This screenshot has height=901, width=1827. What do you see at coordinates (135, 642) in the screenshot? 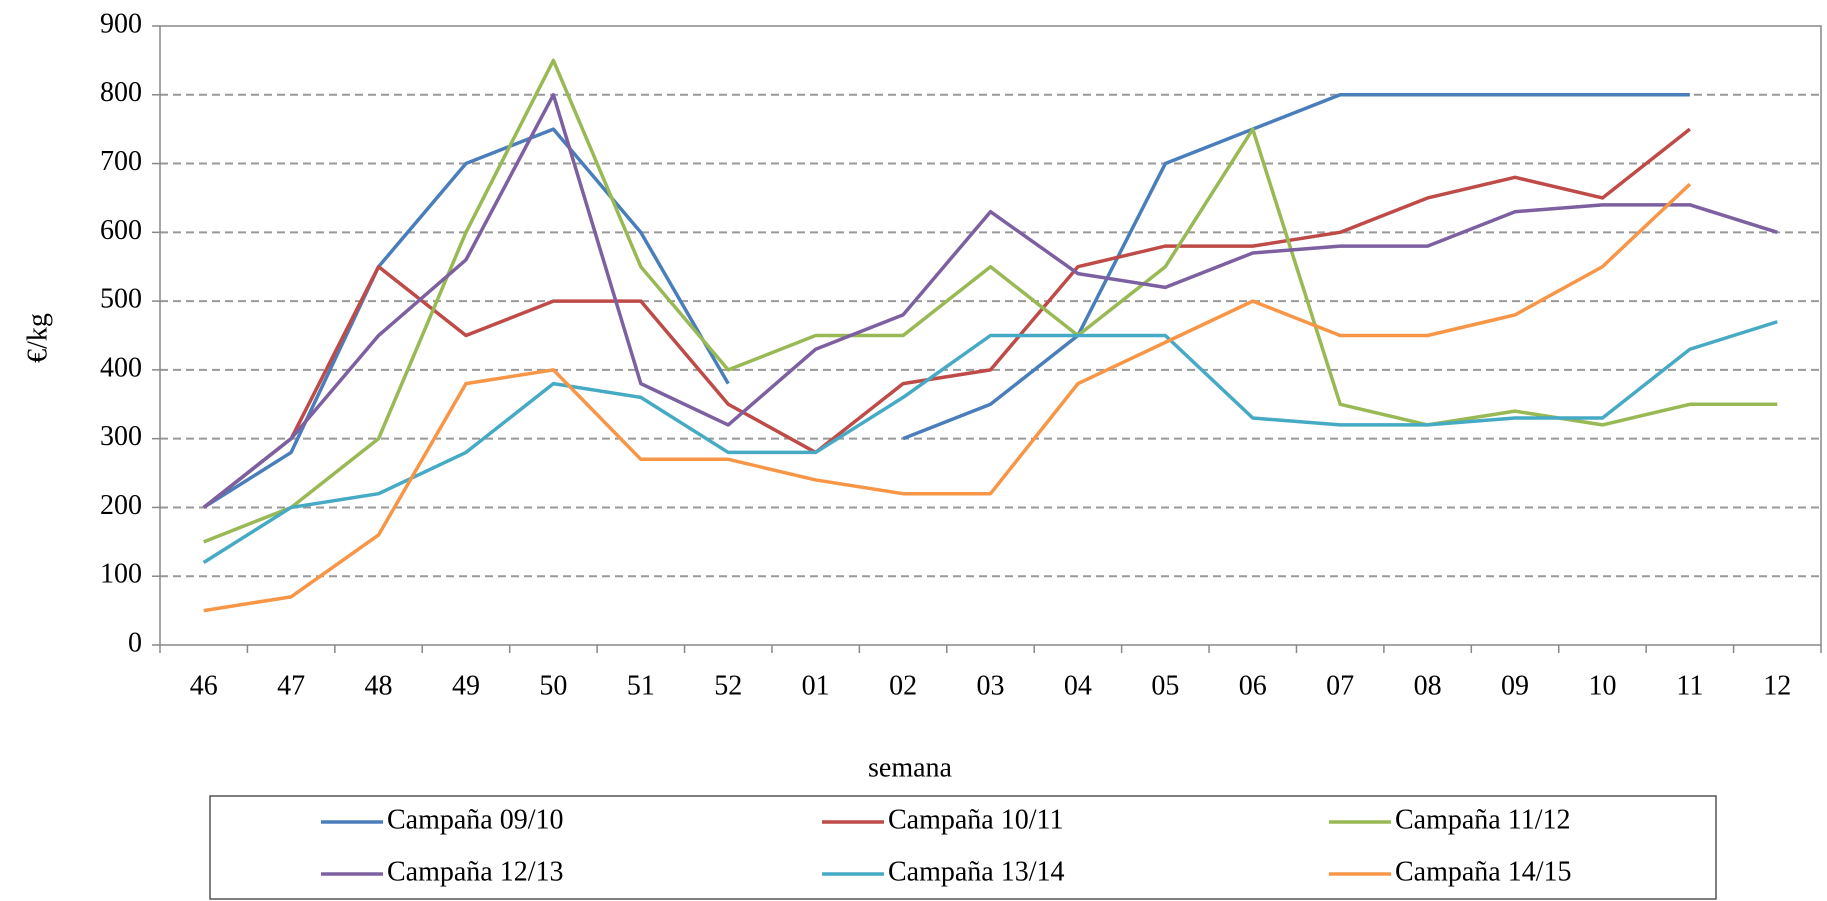
I see `y-tick-label: 0` at bounding box center [135, 642].